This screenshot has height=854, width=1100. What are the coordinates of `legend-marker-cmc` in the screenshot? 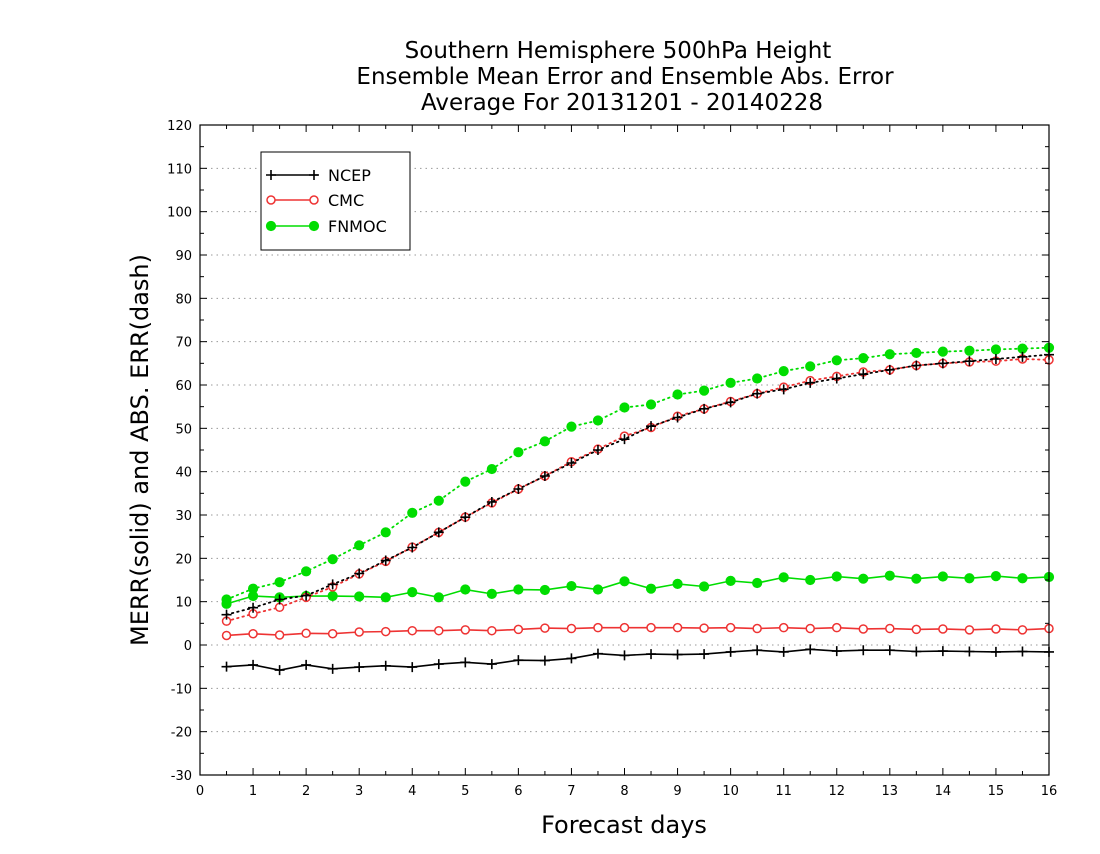 It's located at (271, 200).